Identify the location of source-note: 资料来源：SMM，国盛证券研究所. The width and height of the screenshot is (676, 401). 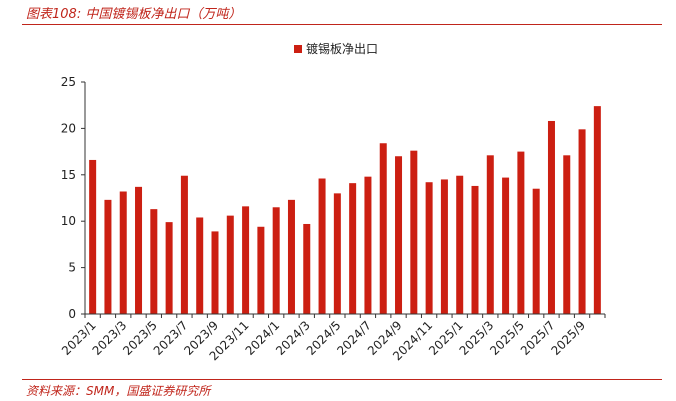
(118, 391).